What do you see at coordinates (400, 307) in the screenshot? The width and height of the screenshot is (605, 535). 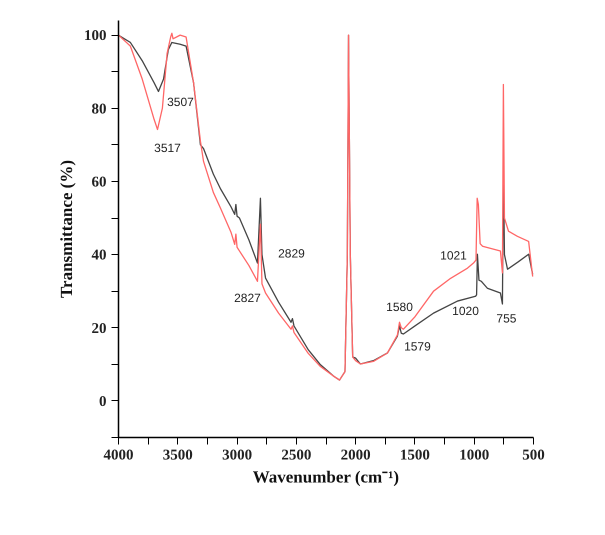 I see `annotation: 1580` at bounding box center [400, 307].